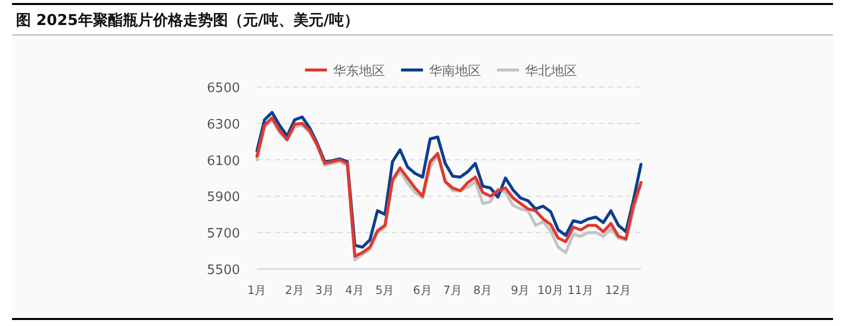 The width and height of the screenshot is (845, 326). I want to click on legend-label: 华北地区, so click(551, 71).